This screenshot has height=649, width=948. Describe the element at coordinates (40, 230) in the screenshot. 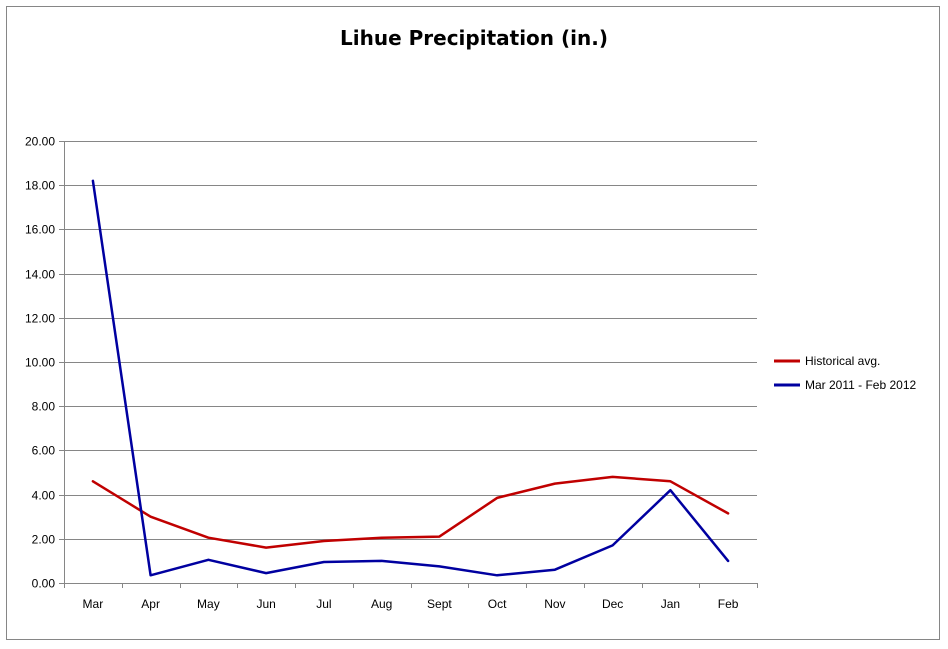

I see `y-tick-label: 16.00` at that location.